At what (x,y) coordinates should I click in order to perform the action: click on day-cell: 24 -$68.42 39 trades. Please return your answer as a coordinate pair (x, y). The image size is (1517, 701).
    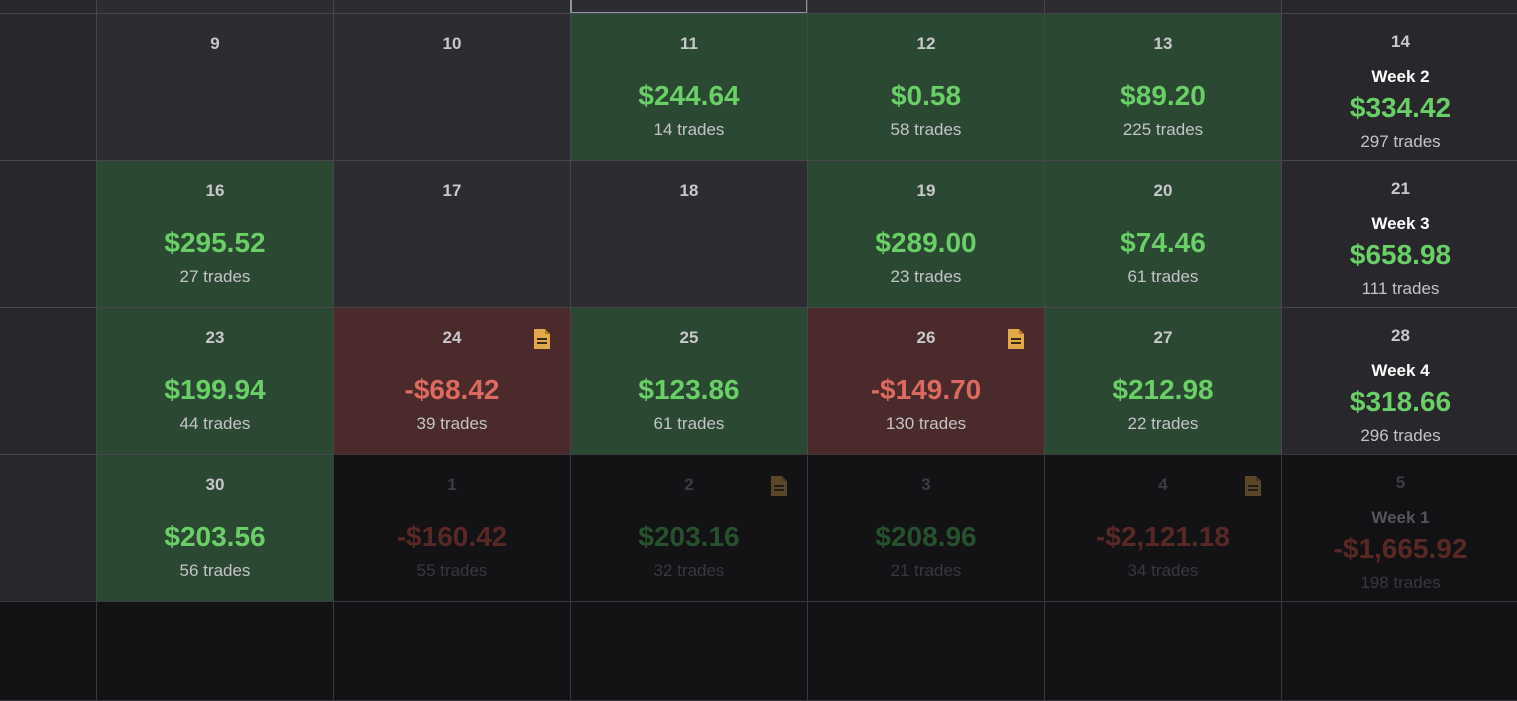
    Looking at the image, I should click on (452, 381).